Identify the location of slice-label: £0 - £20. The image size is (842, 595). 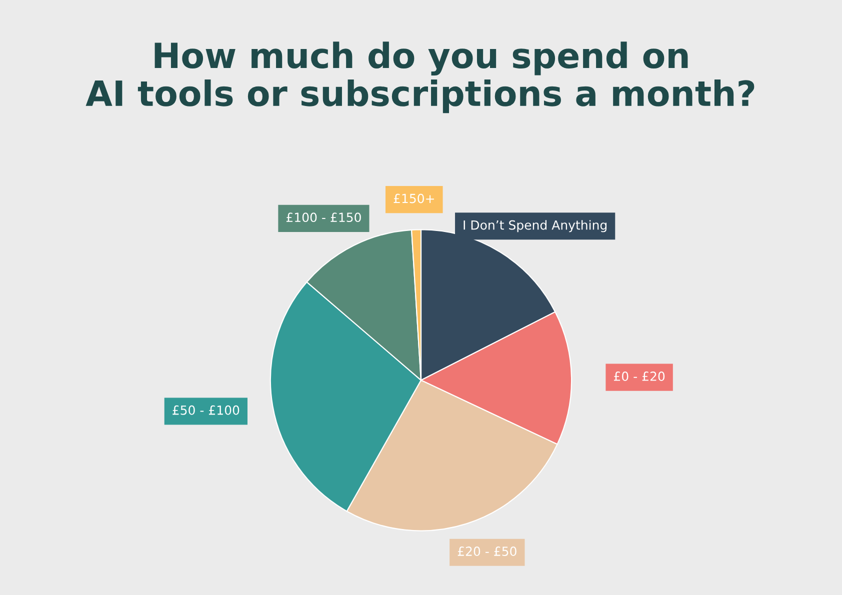
(639, 376).